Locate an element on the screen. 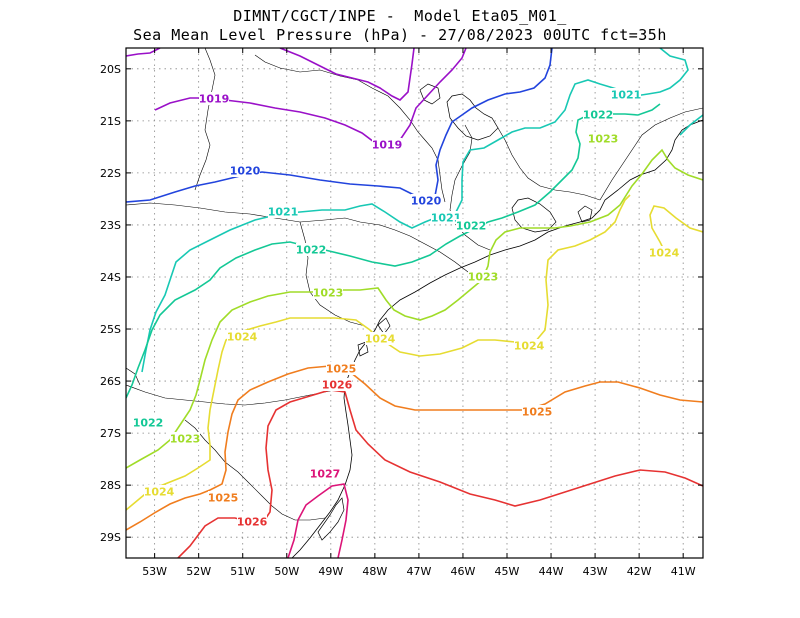  label-1026-b: 1026 is located at coordinates (252, 522).